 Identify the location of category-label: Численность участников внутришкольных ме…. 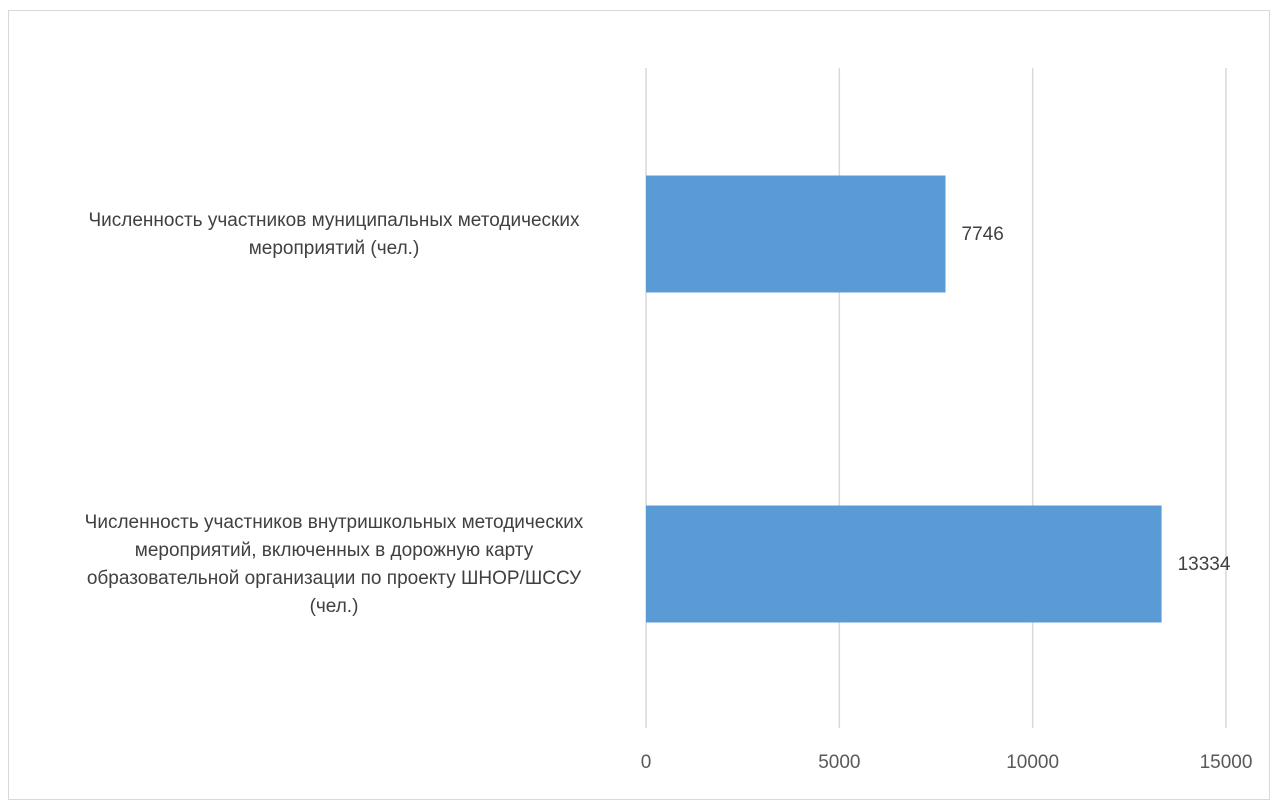
(334, 564).